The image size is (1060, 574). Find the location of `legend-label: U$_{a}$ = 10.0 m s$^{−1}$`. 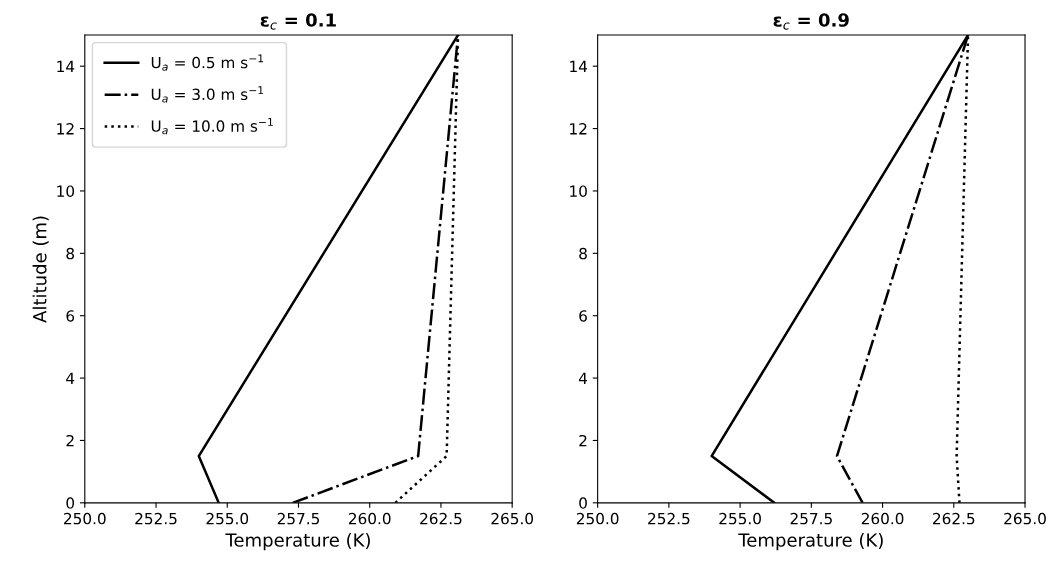

legend-label: U$_{a}$ = 10.0 m s$^{−1}$ is located at coordinates (212, 126).